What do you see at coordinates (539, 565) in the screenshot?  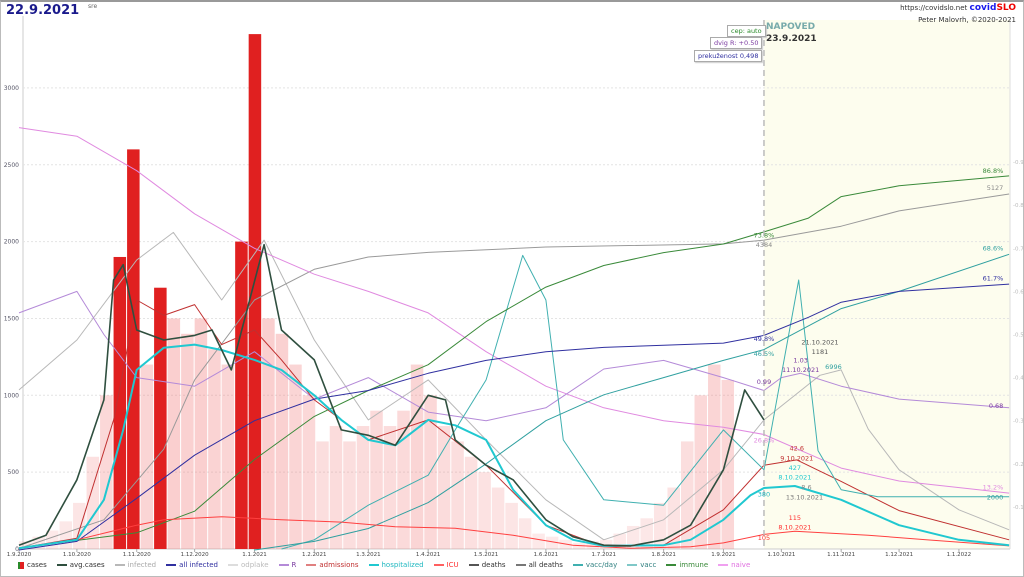 I see `legend-item: all deaths` at bounding box center [539, 565].